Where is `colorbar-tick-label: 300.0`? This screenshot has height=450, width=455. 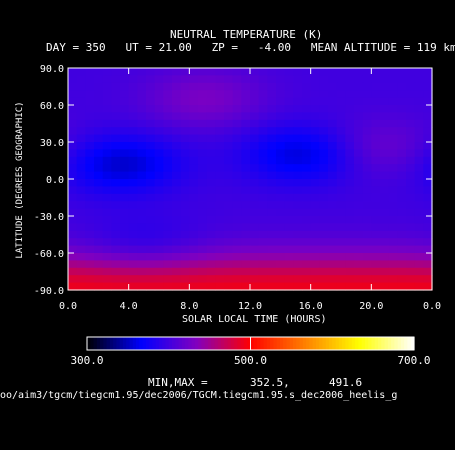 colorbar-tick-label: 300.0 is located at coordinates (86, 360).